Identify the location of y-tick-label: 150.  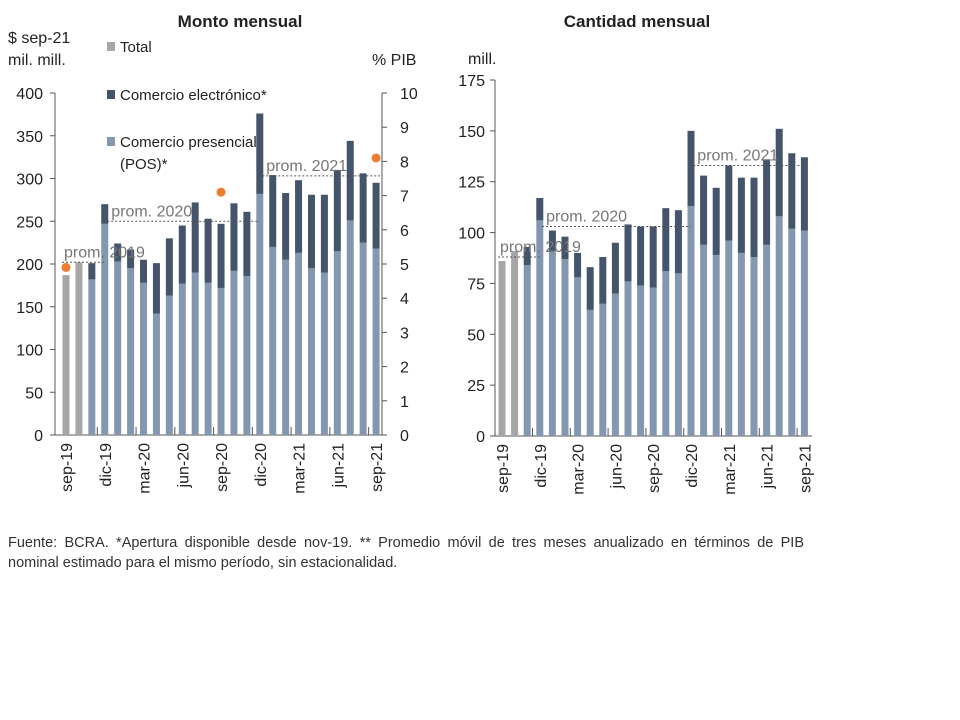
(471, 132).